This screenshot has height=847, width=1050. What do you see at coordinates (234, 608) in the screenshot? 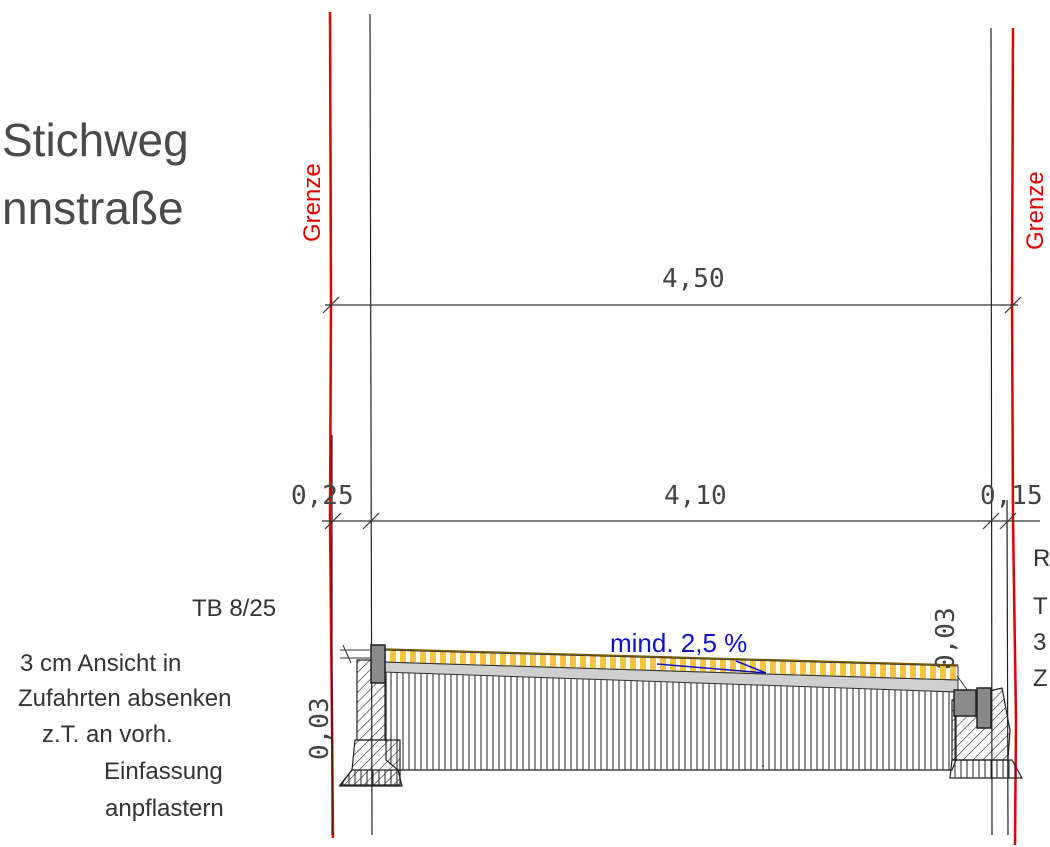
I see `curb-type-label: TB 8/25` at bounding box center [234, 608].